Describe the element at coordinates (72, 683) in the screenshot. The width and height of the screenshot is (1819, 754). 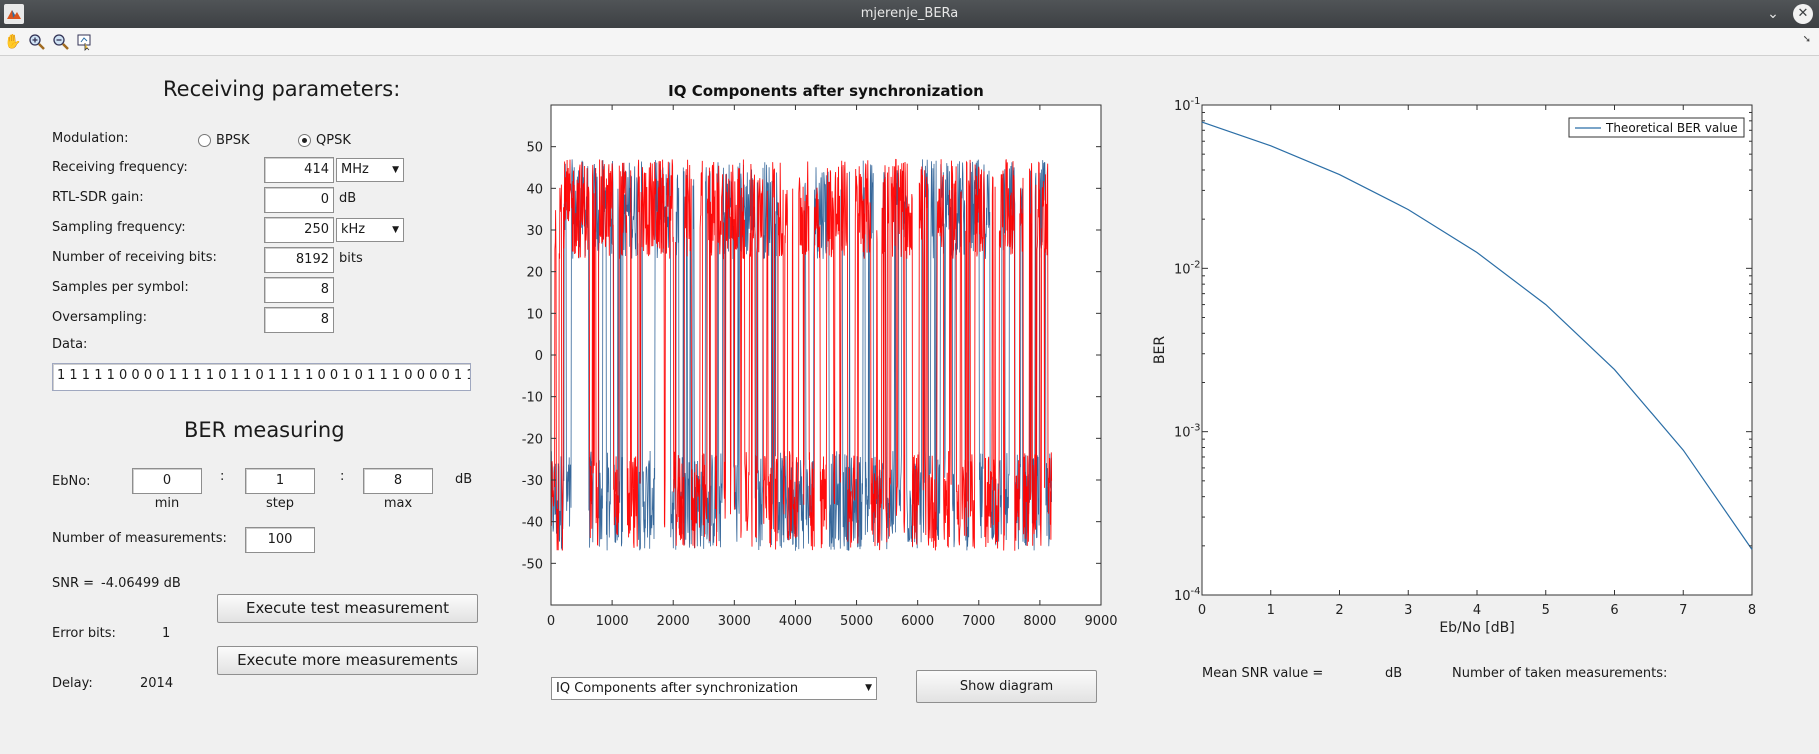
I see `delay-label: Delay:` at that location.